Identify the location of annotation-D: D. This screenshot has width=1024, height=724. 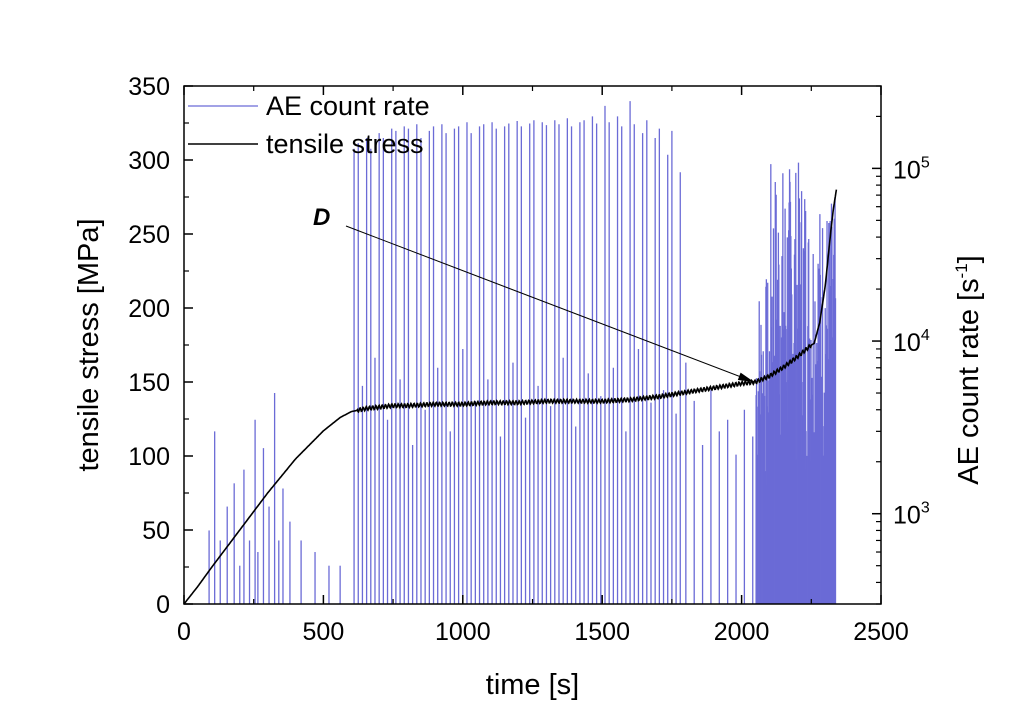
(534, 293).